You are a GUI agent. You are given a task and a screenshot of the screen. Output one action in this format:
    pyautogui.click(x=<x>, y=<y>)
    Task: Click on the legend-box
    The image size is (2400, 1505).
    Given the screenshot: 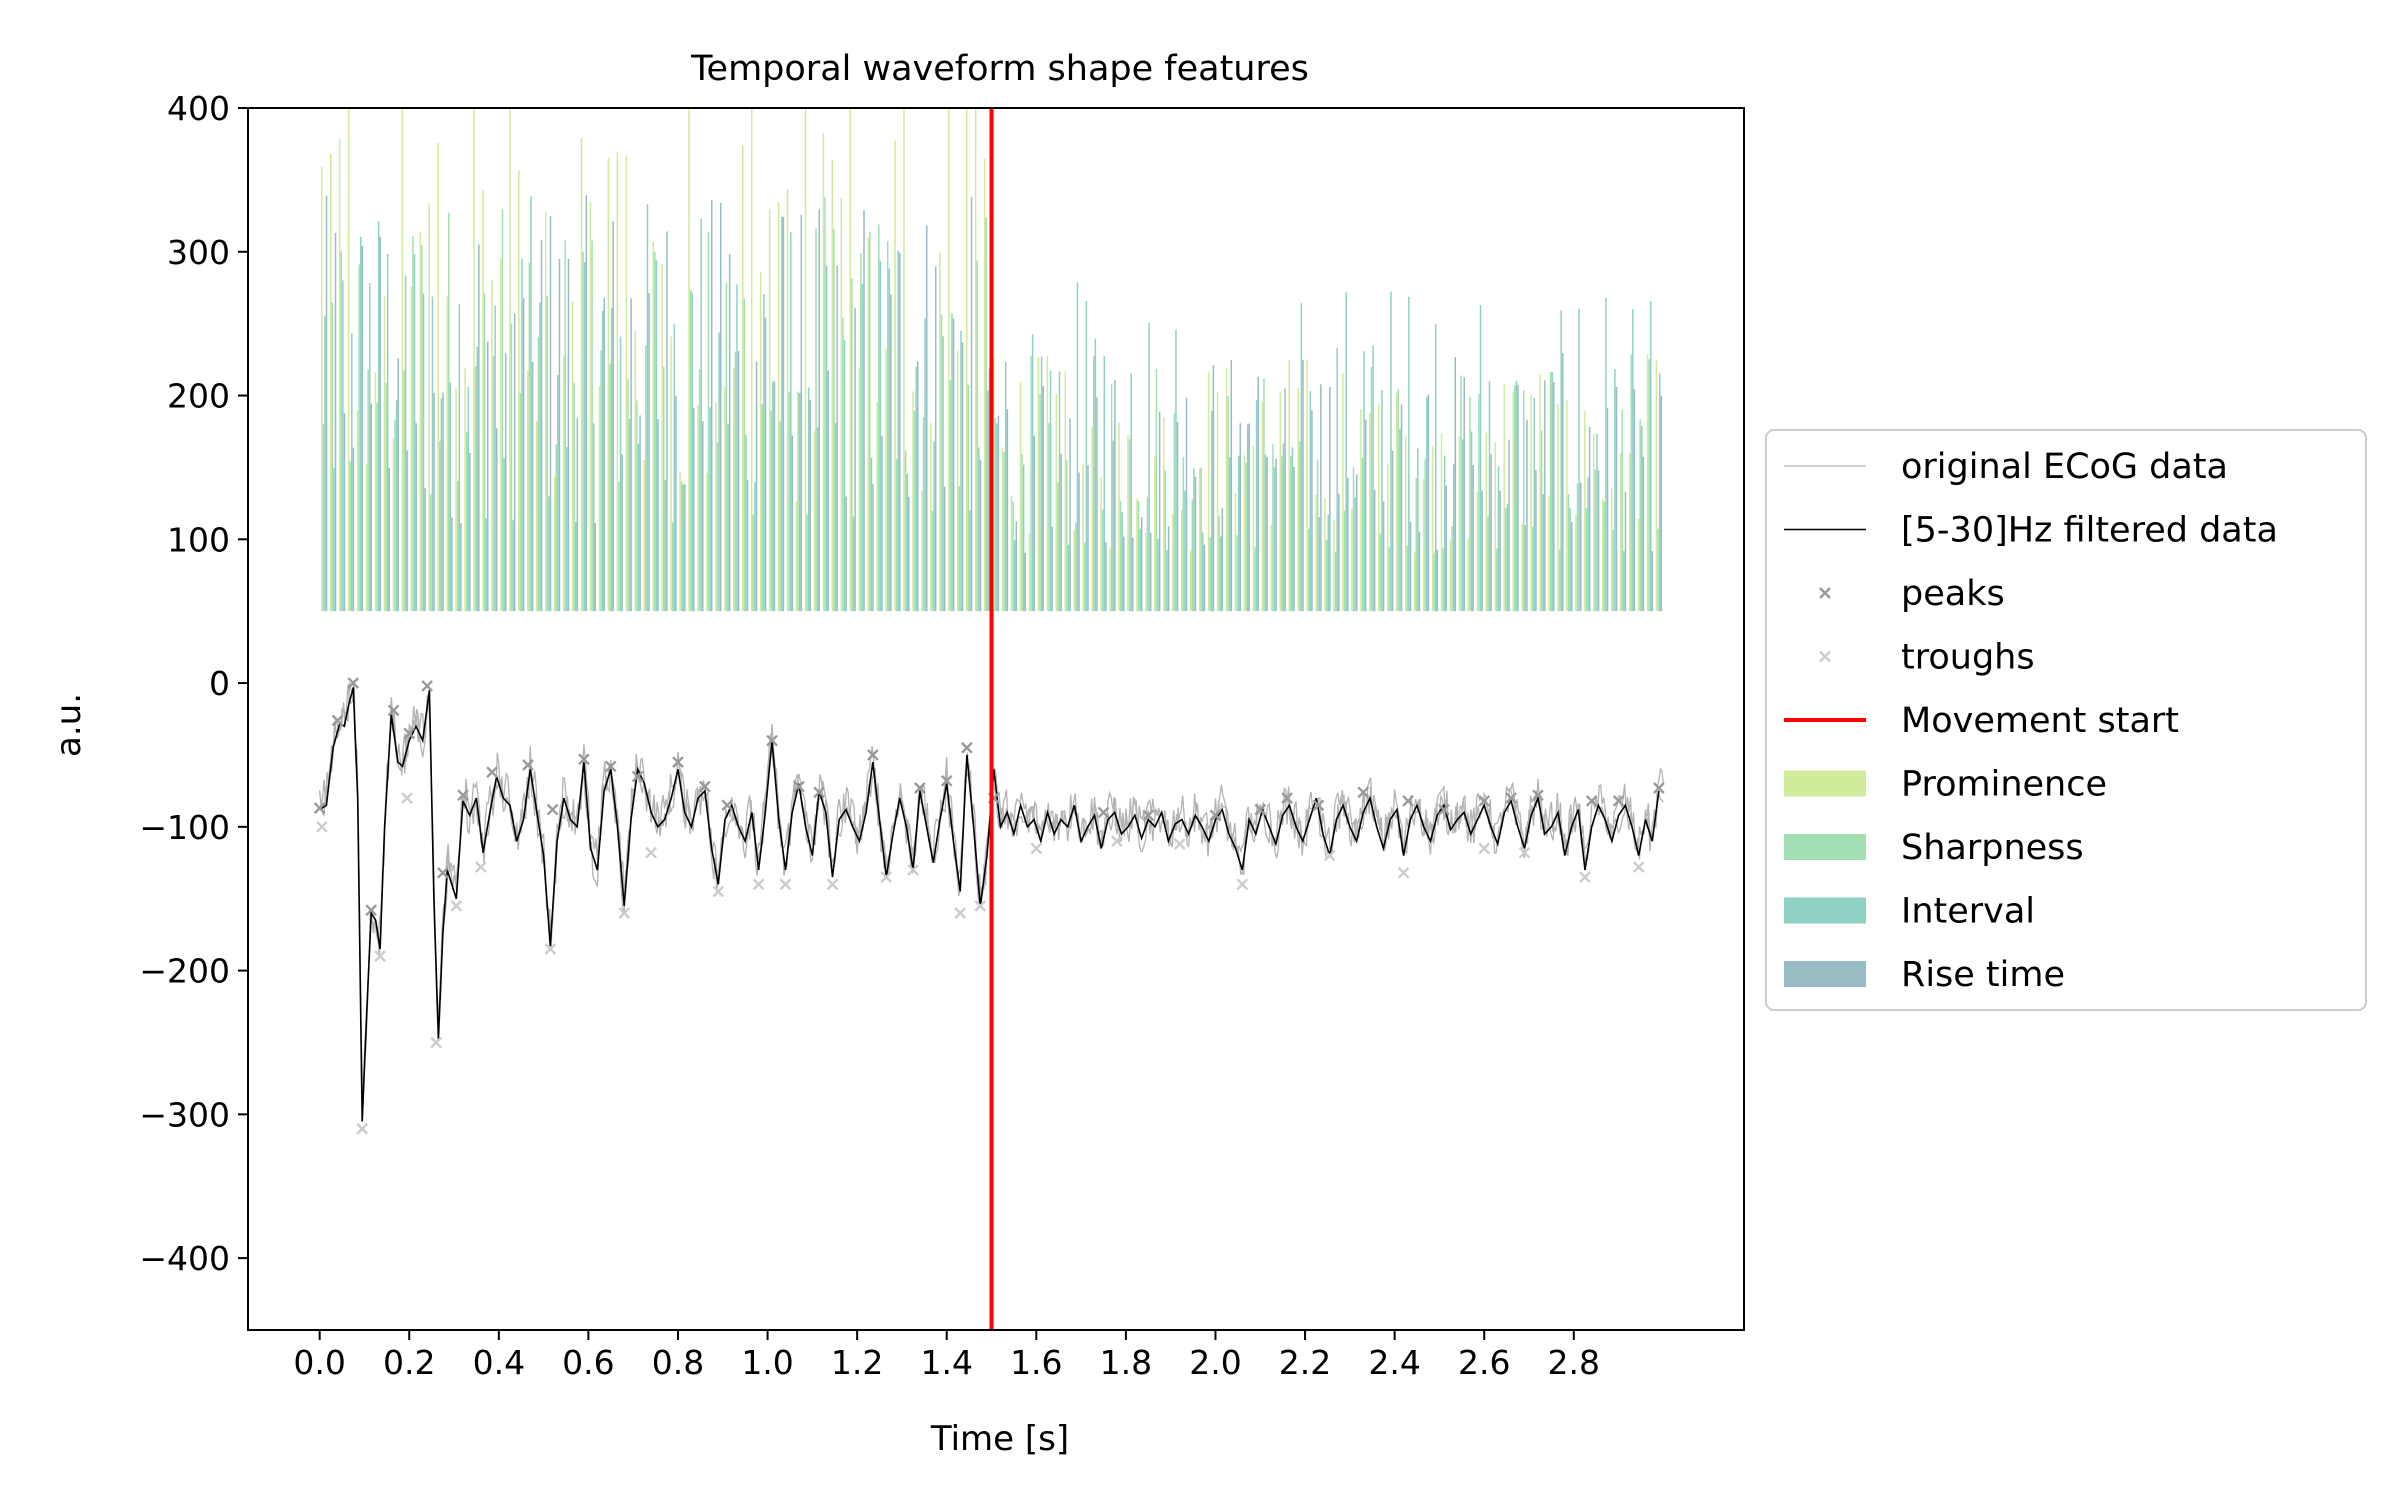 What is the action you would take?
    pyautogui.click(x=2066, y=720)
    